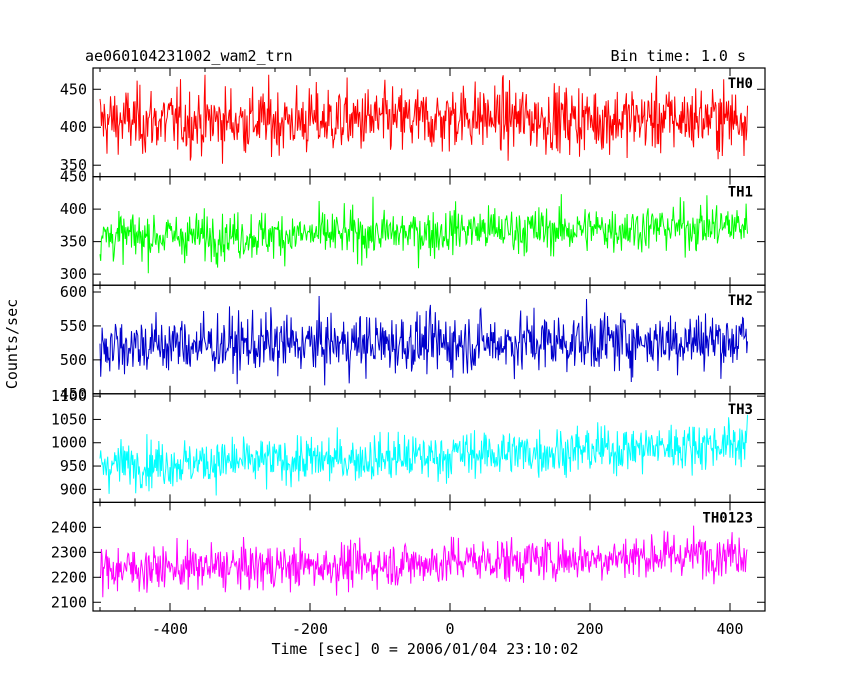 The height and width of the screenshot is (680, 850). I want to click on x-tick-label: 400, so click(729, 629).